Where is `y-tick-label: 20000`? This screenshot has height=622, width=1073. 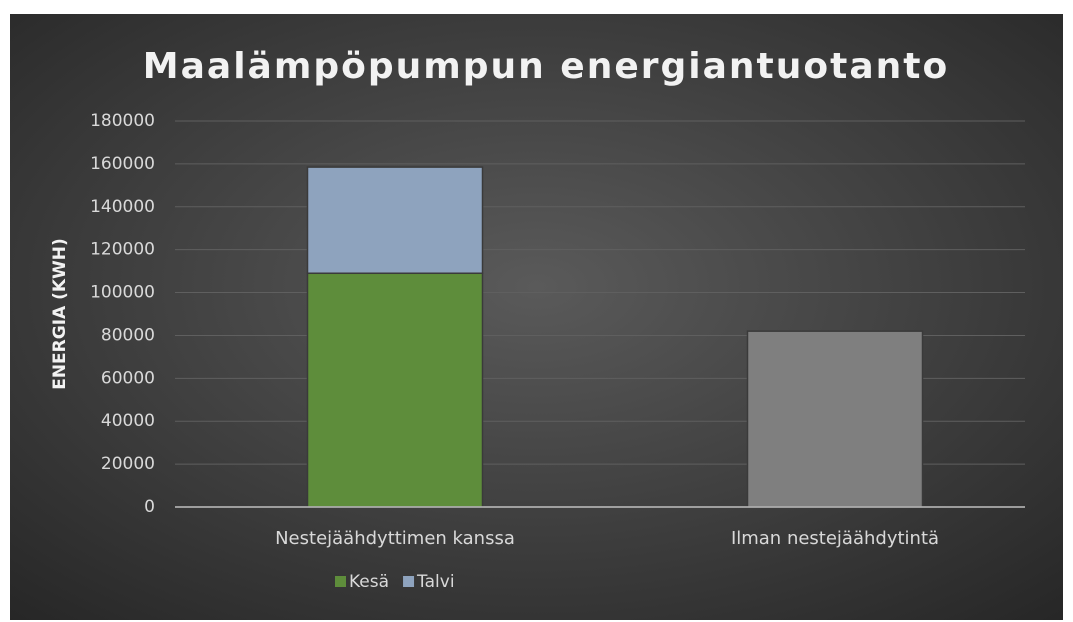 y-tick-label: 20000 is located at coordinates (128, 464).